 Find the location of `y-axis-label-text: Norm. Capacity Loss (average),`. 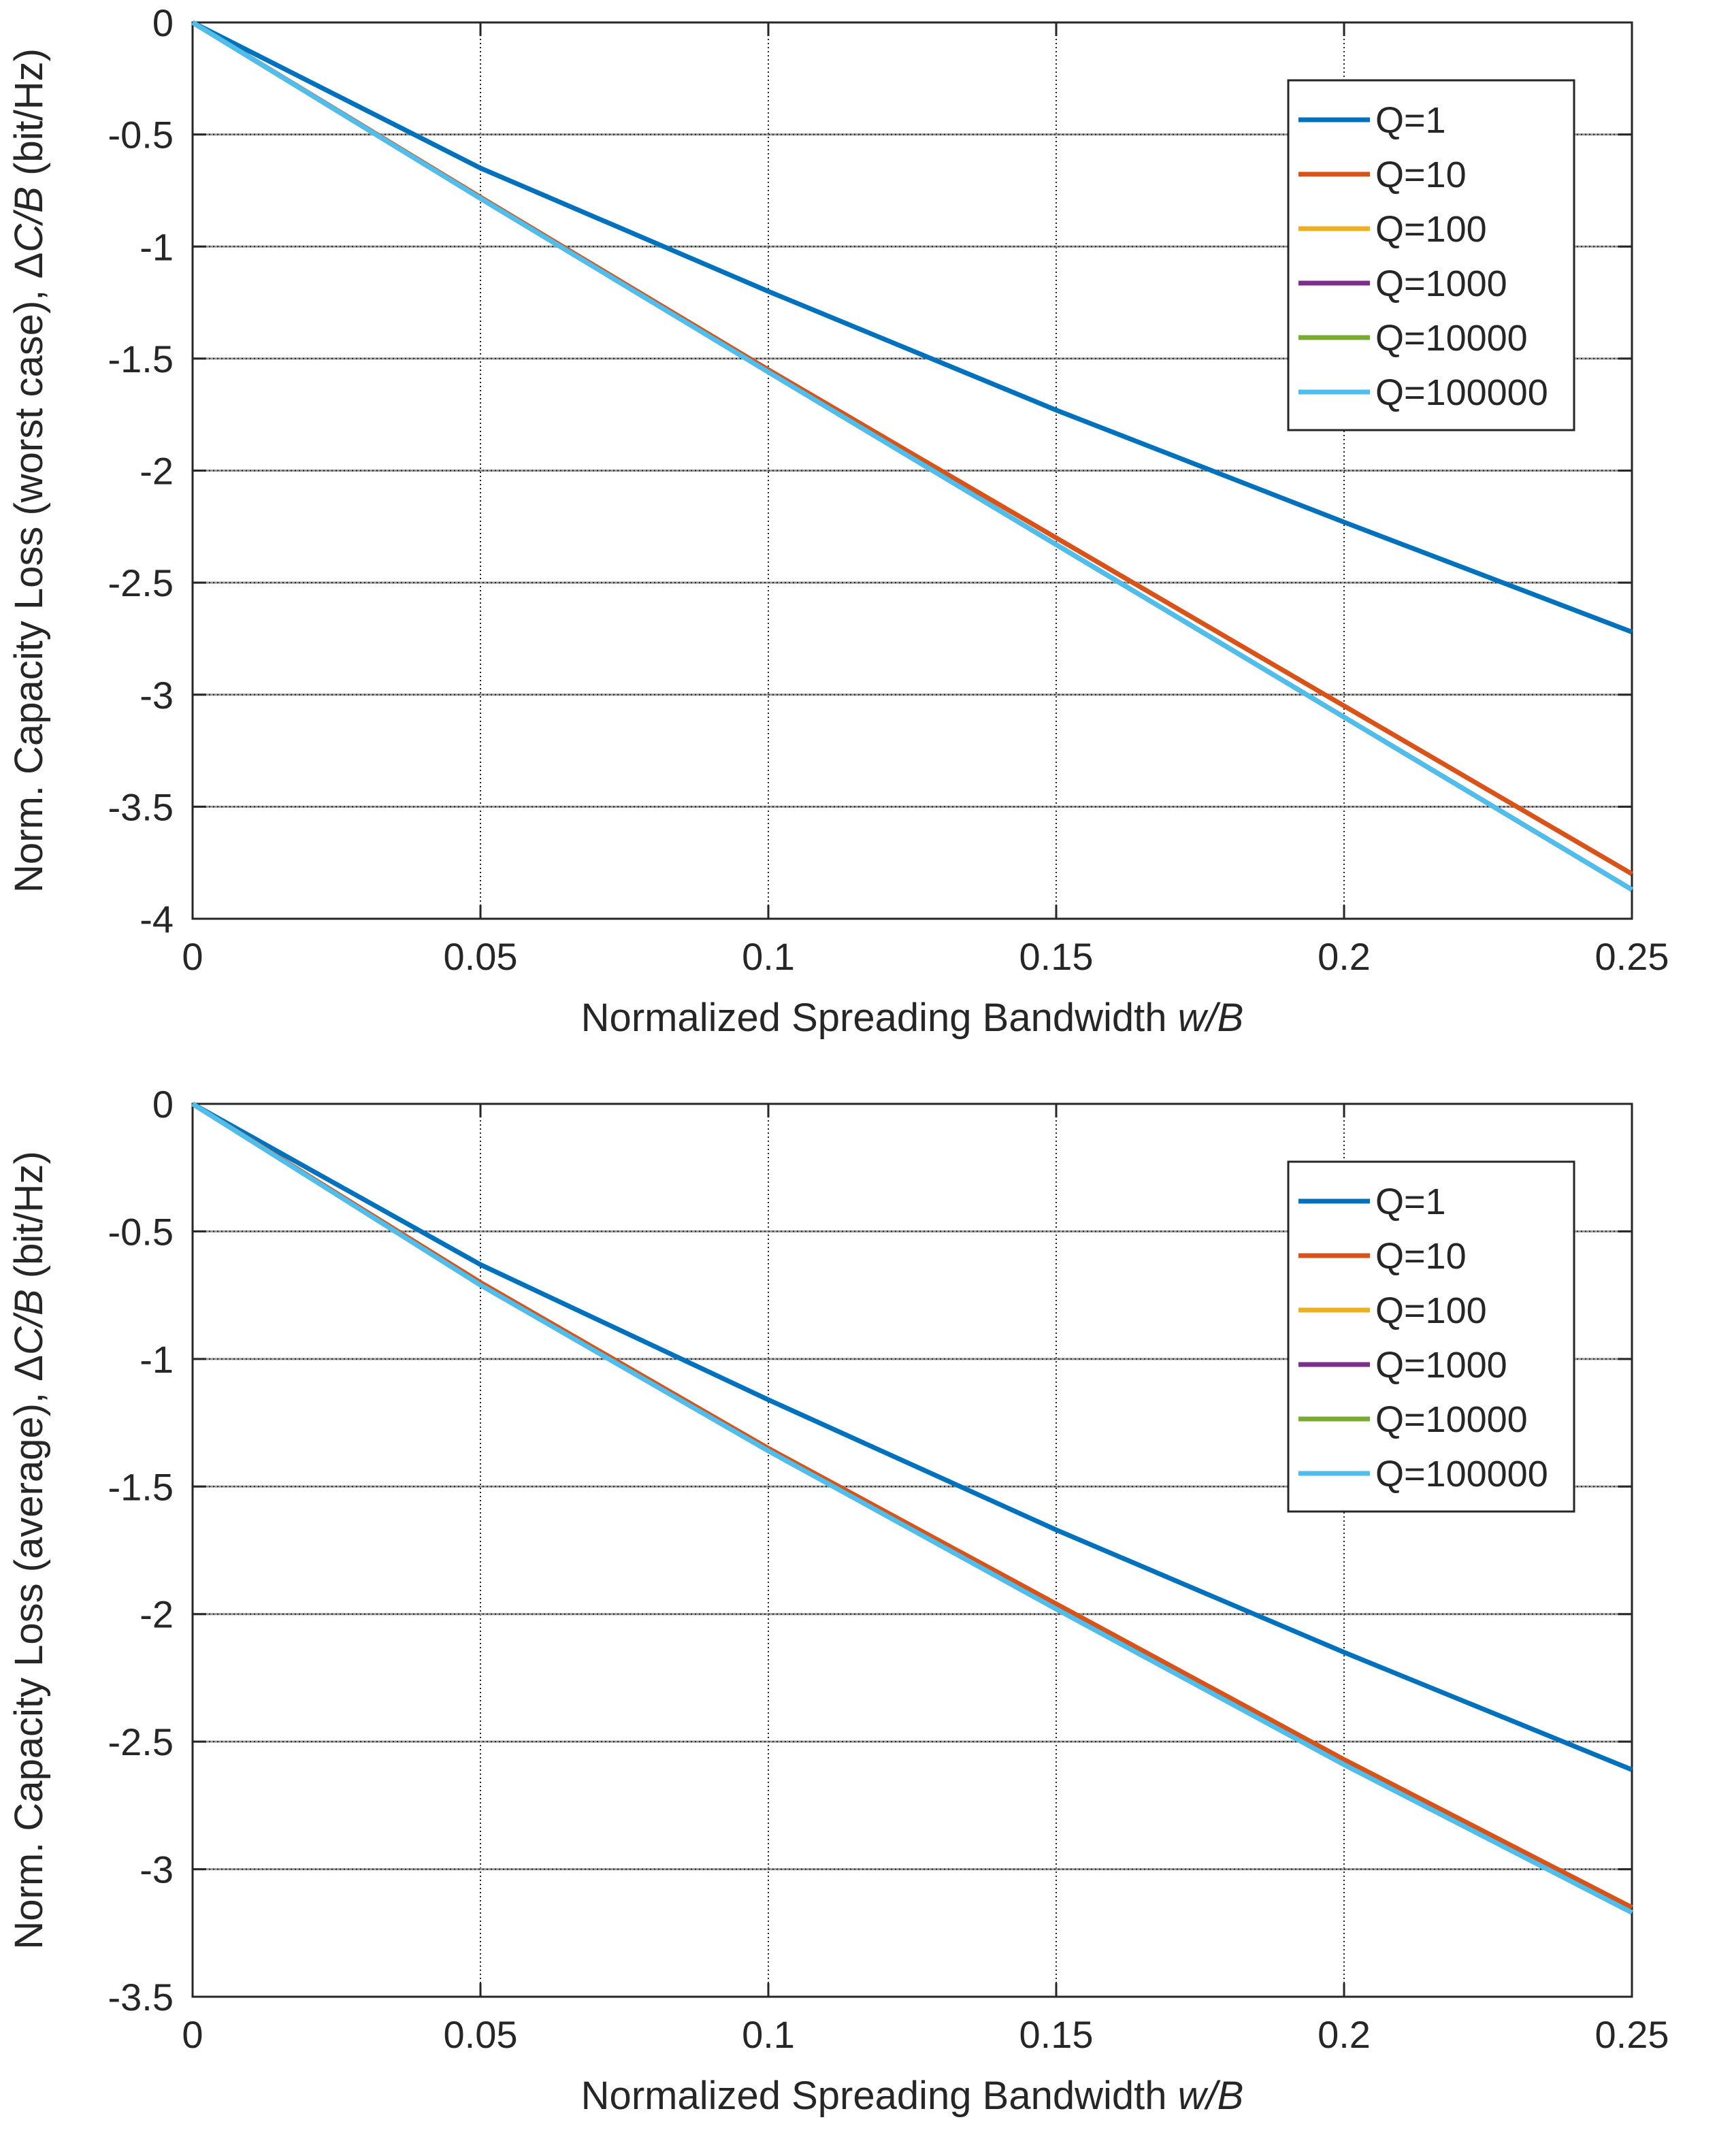

y-axis-label-text: Norm. Capacity Loss (average), is located at coordinates (29, 1666).